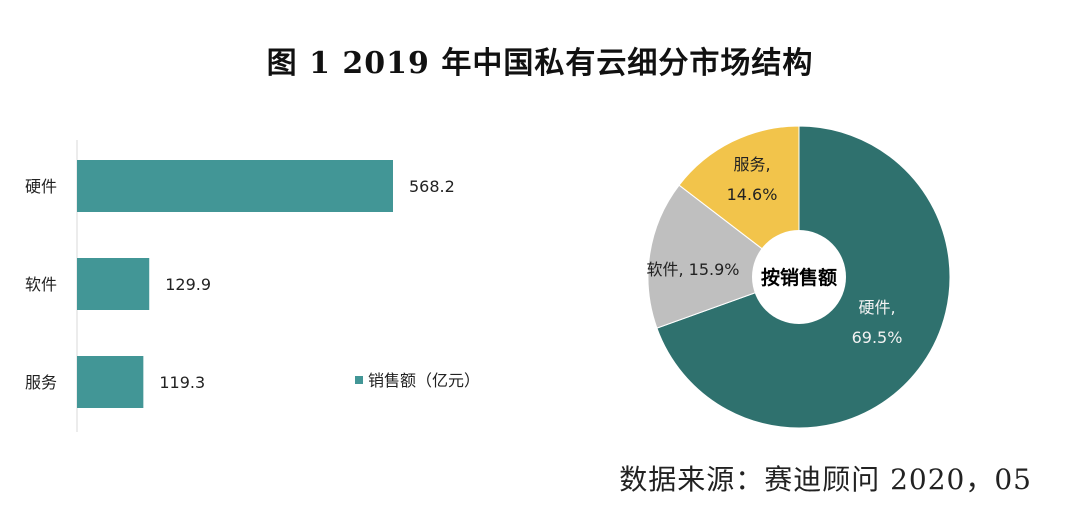  What do you see at coordinates (540, 63) in the screenshot?
I see `figure-title: 图 1 2019 年中国私有云细分市场结构` at bounding box center [540, 63].